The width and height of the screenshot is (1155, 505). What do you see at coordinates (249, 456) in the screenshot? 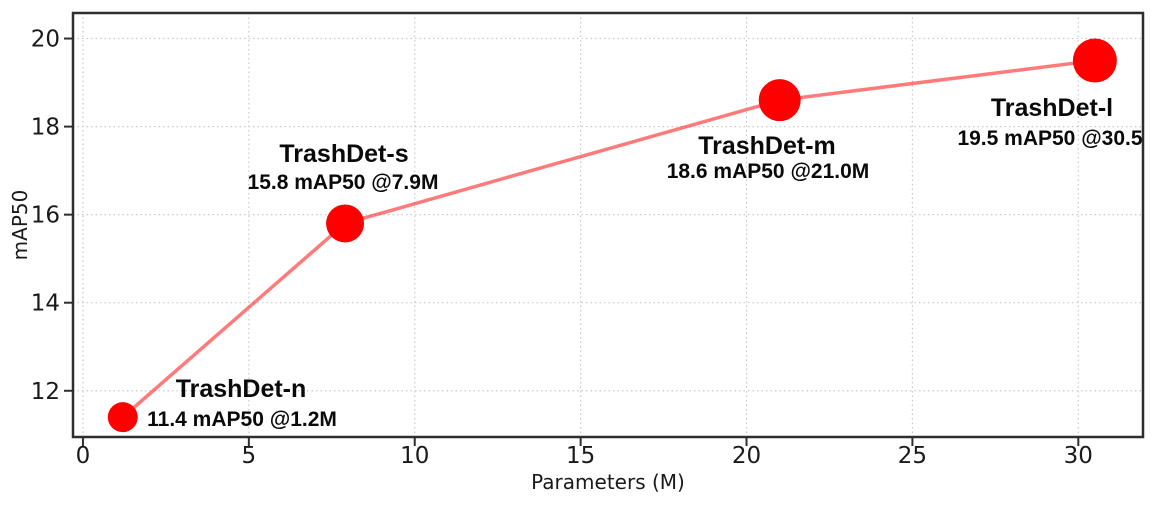
I see `x-tick-label-5: 5` at bounding box center [249, 456].